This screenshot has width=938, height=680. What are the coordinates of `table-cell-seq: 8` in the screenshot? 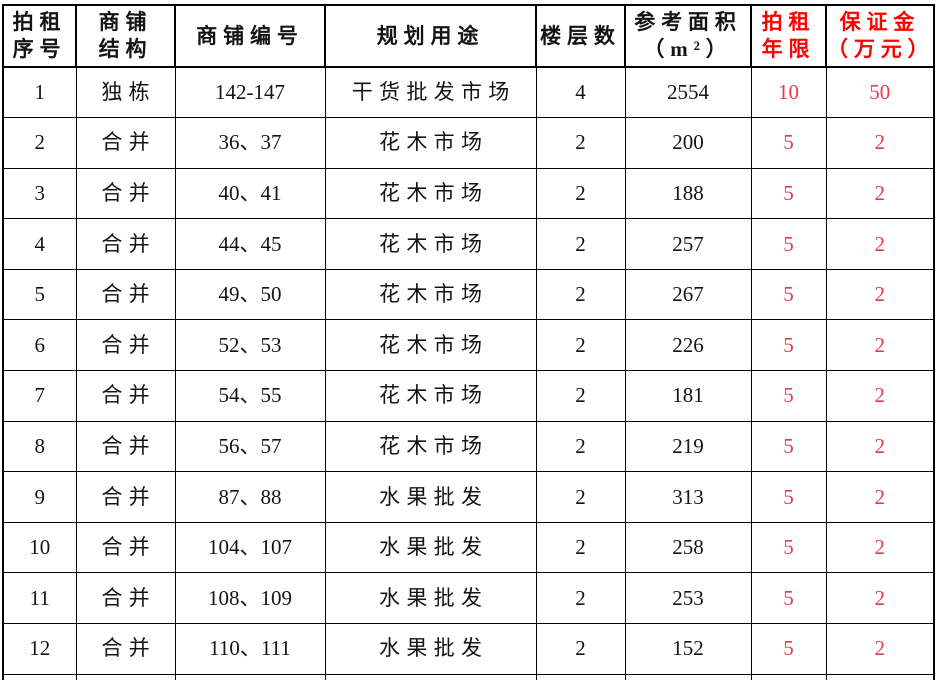 It's located at (39, 446).